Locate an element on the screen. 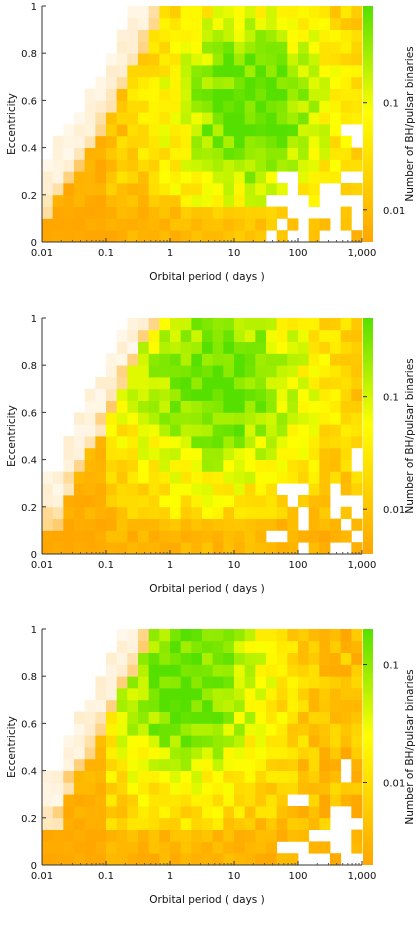 The image size is (420, 938). colorbar-label: Number of BH/pulsar binaries is located at coordinates (410, 435).